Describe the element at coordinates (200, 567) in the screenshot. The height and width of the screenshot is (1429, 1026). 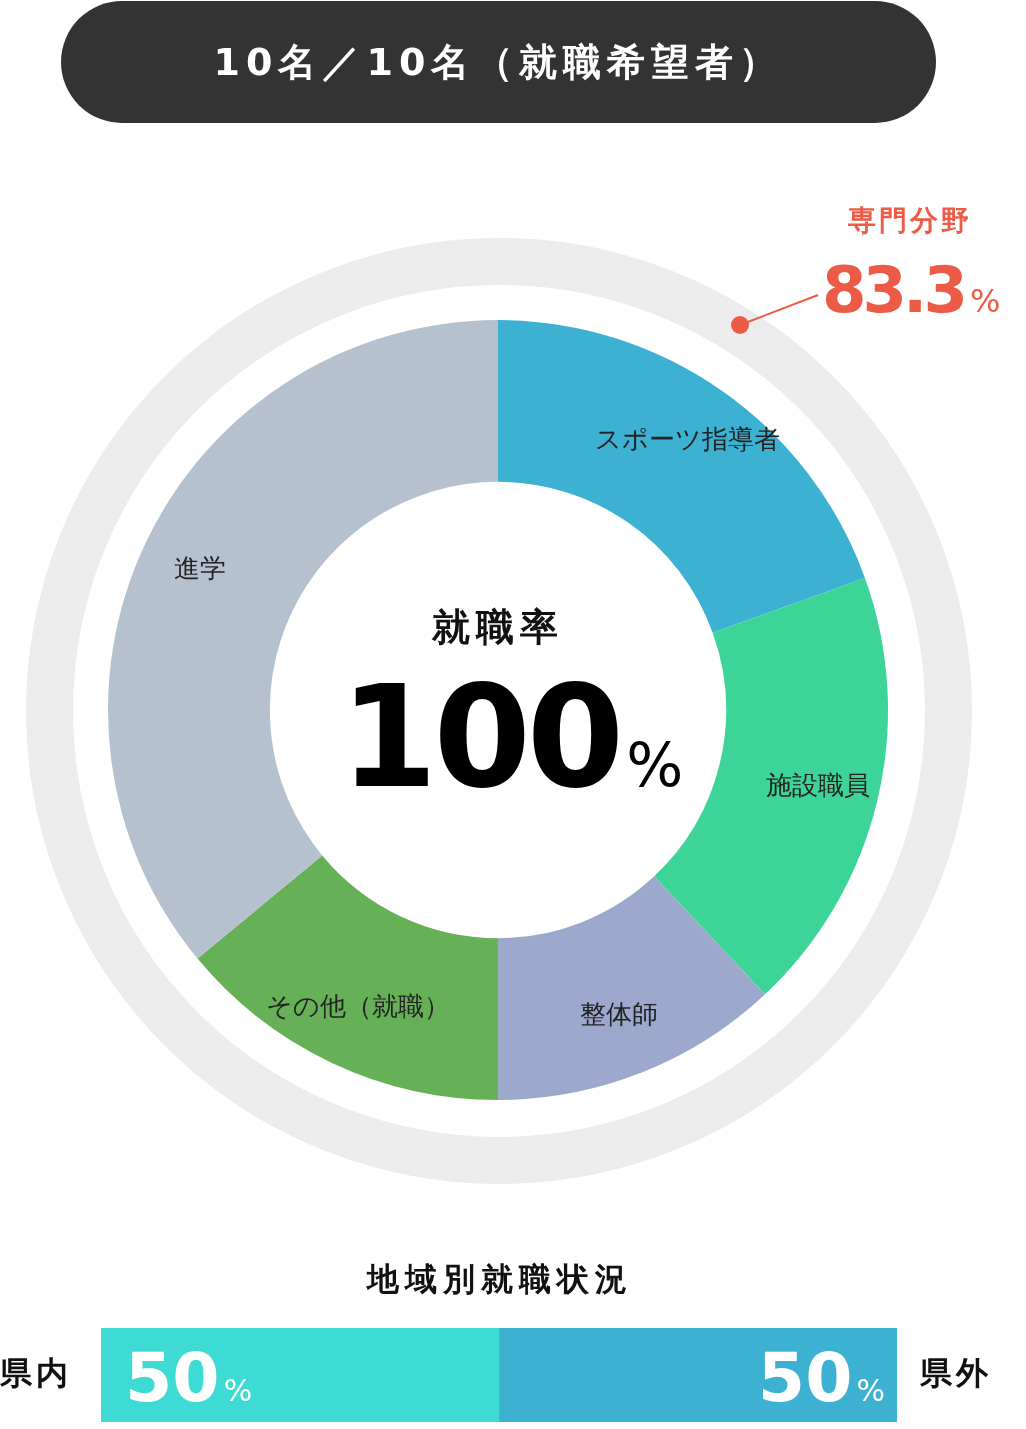
I see `slice-label: 進学` at that location.